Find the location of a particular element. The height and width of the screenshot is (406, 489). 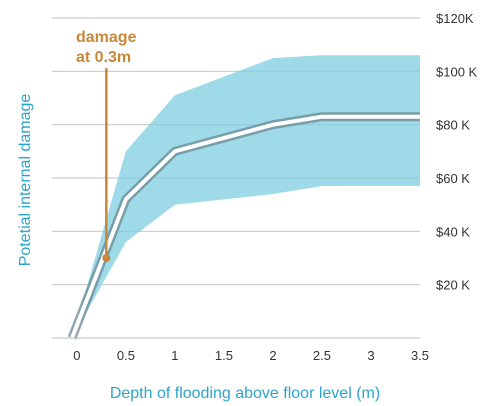

annotation-line-0: damage is located at coordinates (106, 37).